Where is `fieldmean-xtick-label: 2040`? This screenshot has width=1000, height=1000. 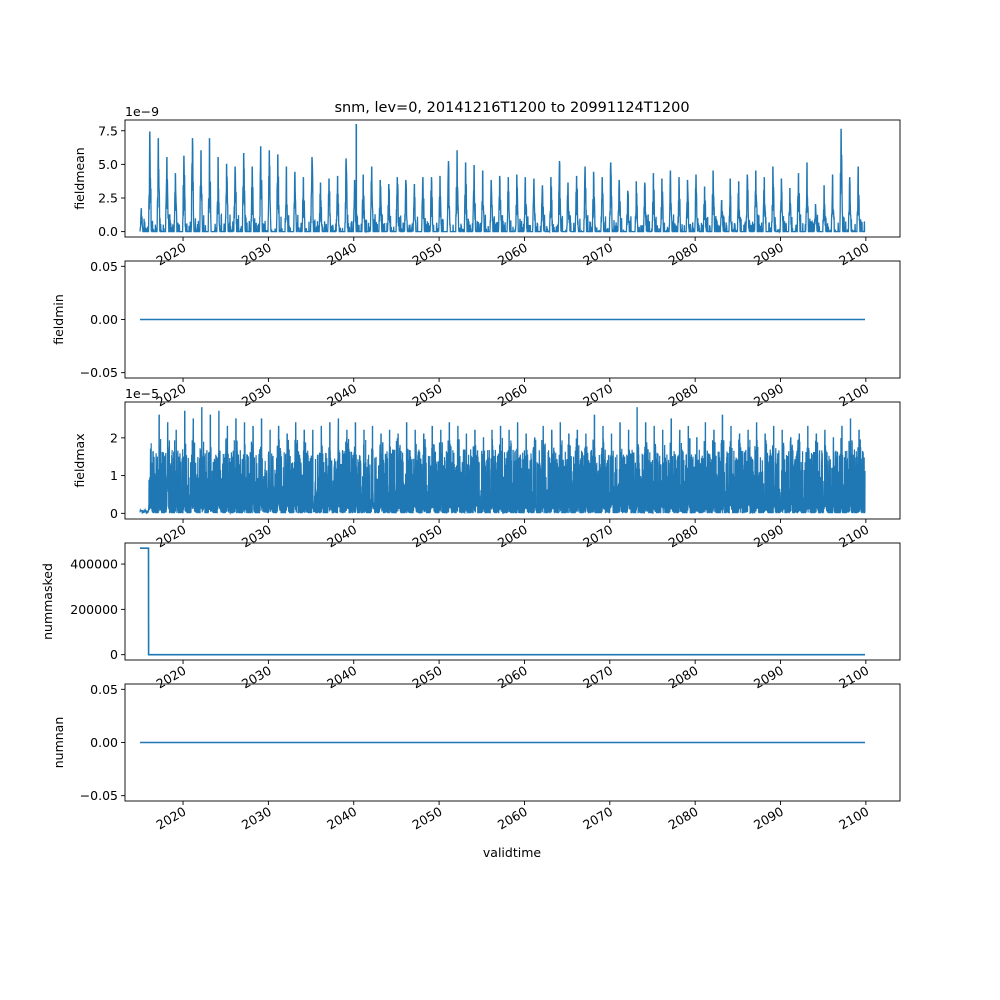
fieldmean-xtick-label: 2040 is located at coordinates (341, 254).